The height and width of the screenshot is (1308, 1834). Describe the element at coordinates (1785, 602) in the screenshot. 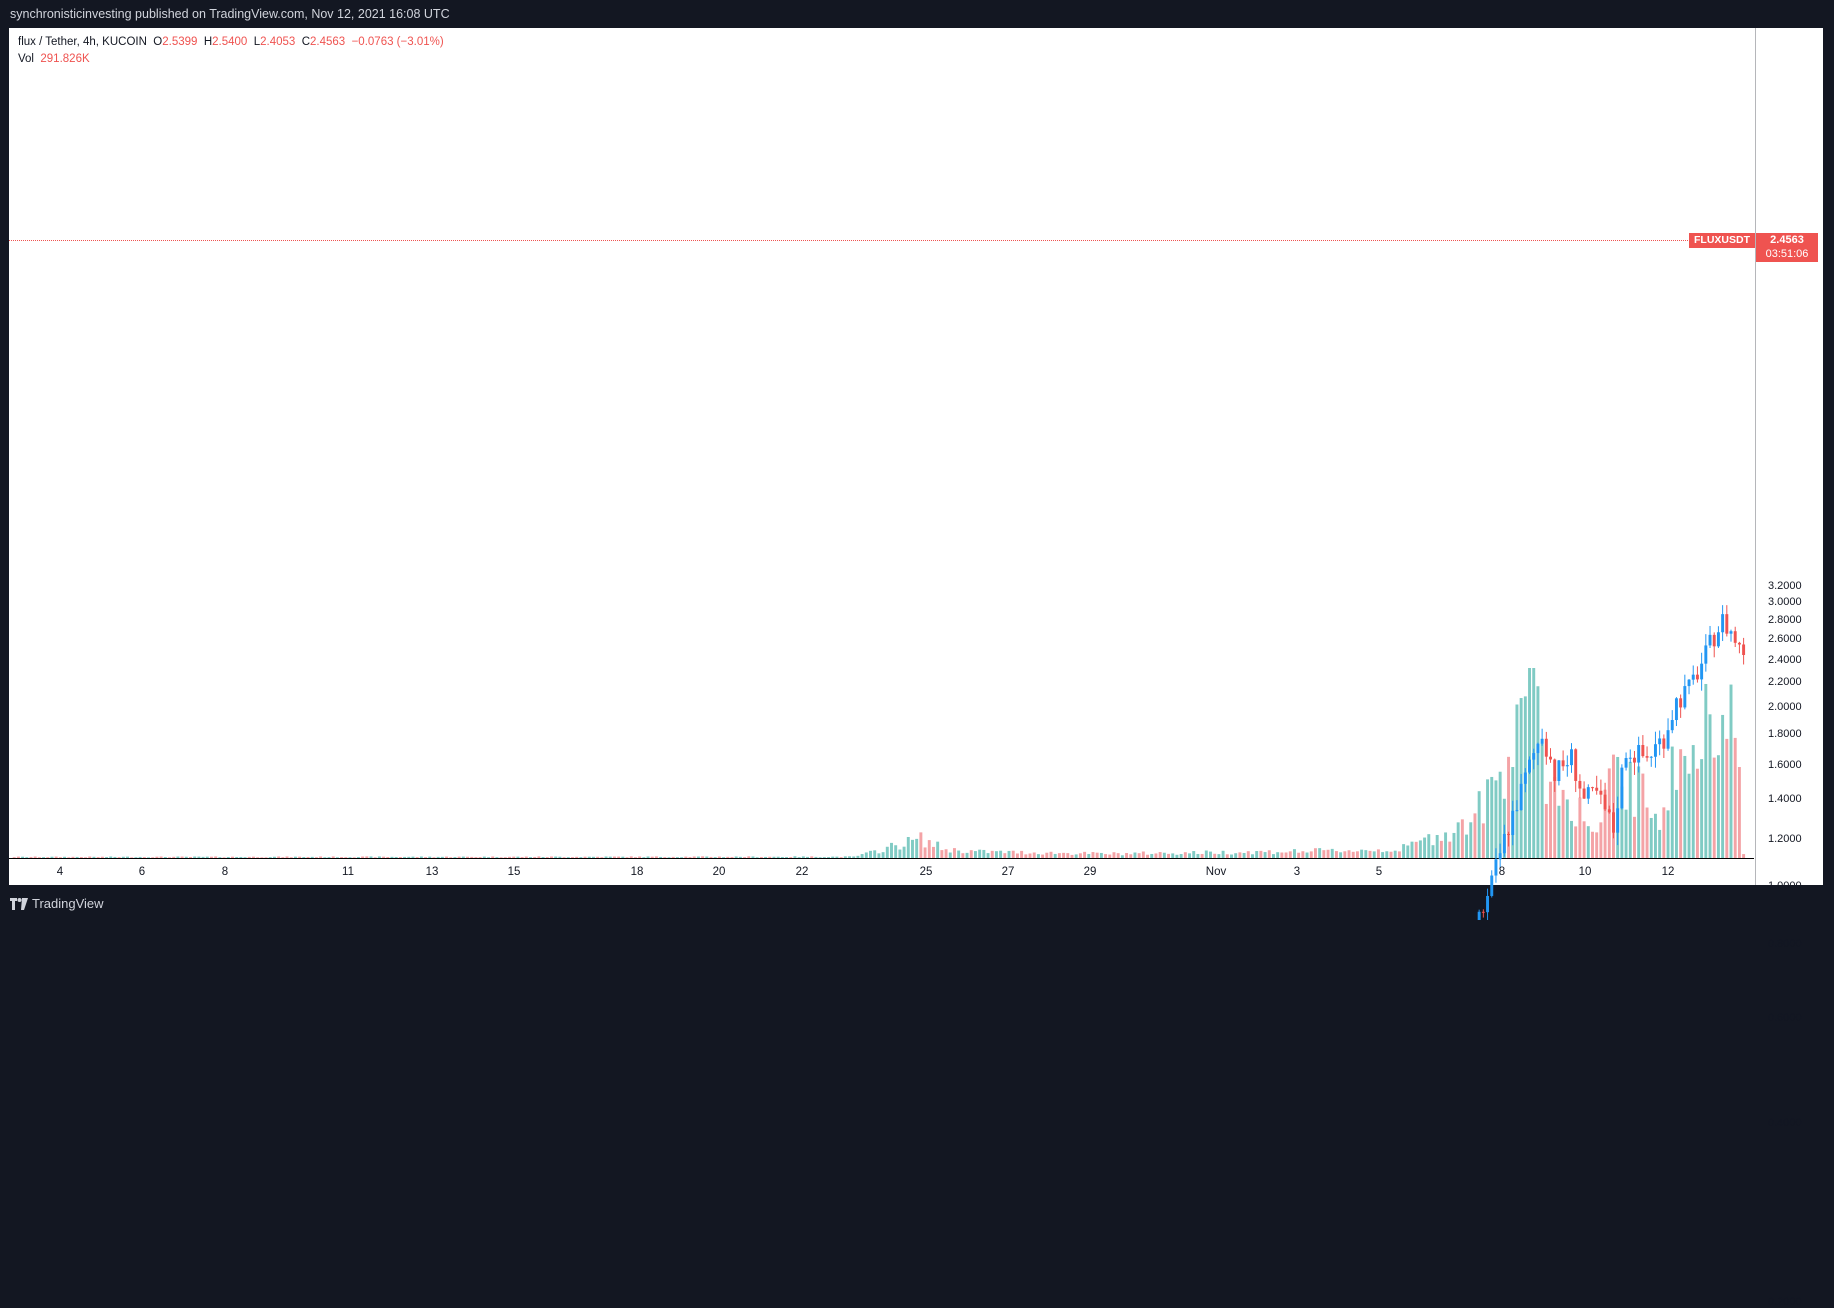

I see `price-tick-label: 3.0000` at that location.